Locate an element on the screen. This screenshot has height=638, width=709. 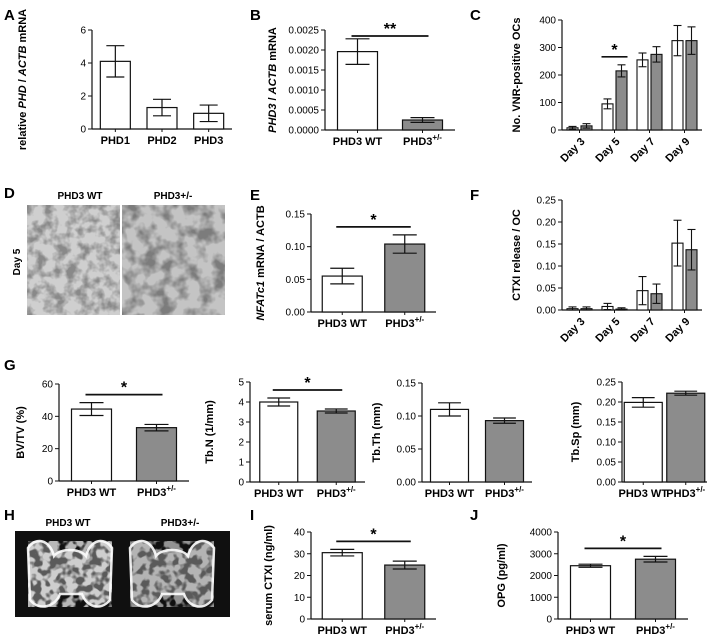
y-tick-label: 0.0015 is located at coordinates (303, 71).